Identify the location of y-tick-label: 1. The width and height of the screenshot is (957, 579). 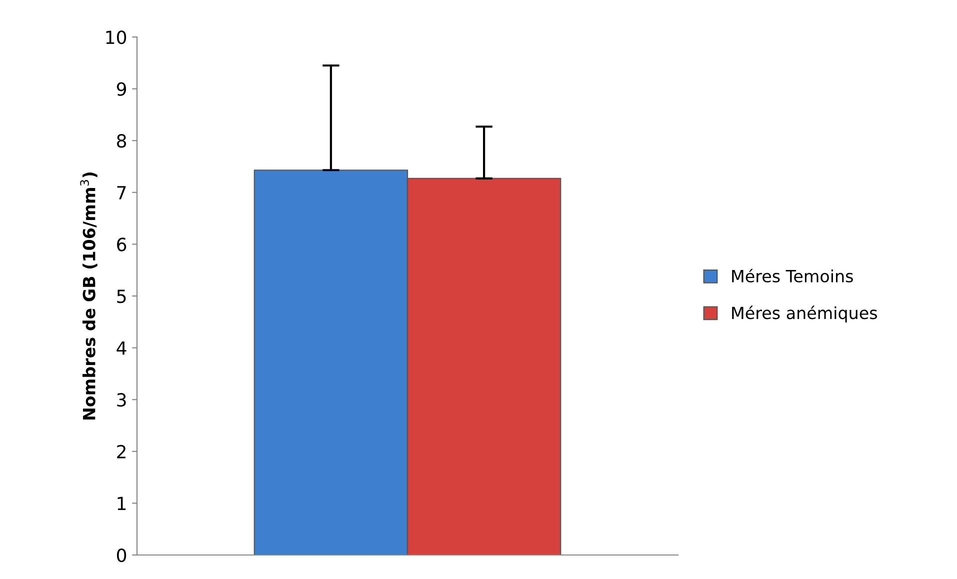
(122, 503).